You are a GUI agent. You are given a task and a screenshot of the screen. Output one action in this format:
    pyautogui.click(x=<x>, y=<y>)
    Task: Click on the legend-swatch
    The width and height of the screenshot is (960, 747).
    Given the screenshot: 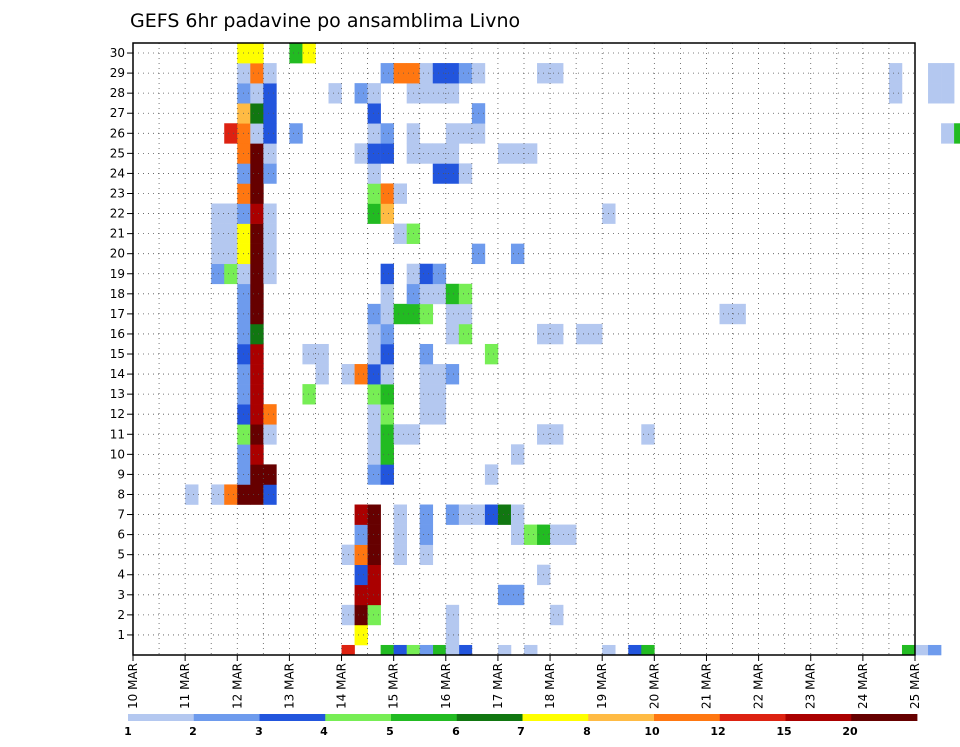 What is the action you would take?
    pyautogui.click(x=424, y=717)
    